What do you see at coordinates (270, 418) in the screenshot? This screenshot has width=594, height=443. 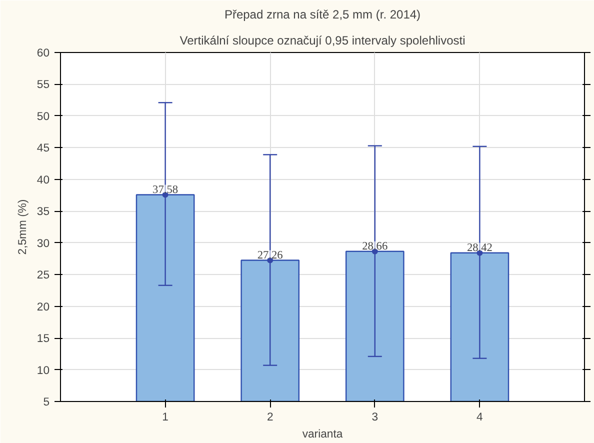 I see `x-tick-label: 2` at bounding box center [270, 418].